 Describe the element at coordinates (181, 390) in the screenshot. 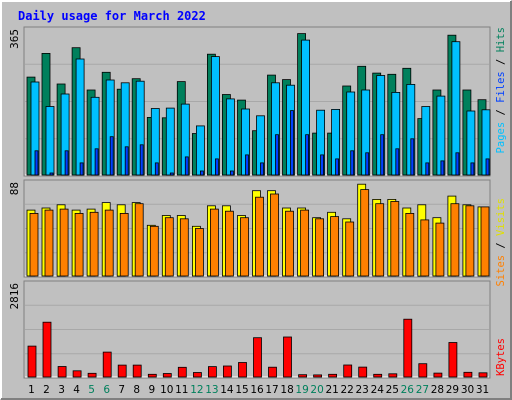

I see `day-label-11: 11` at that location.